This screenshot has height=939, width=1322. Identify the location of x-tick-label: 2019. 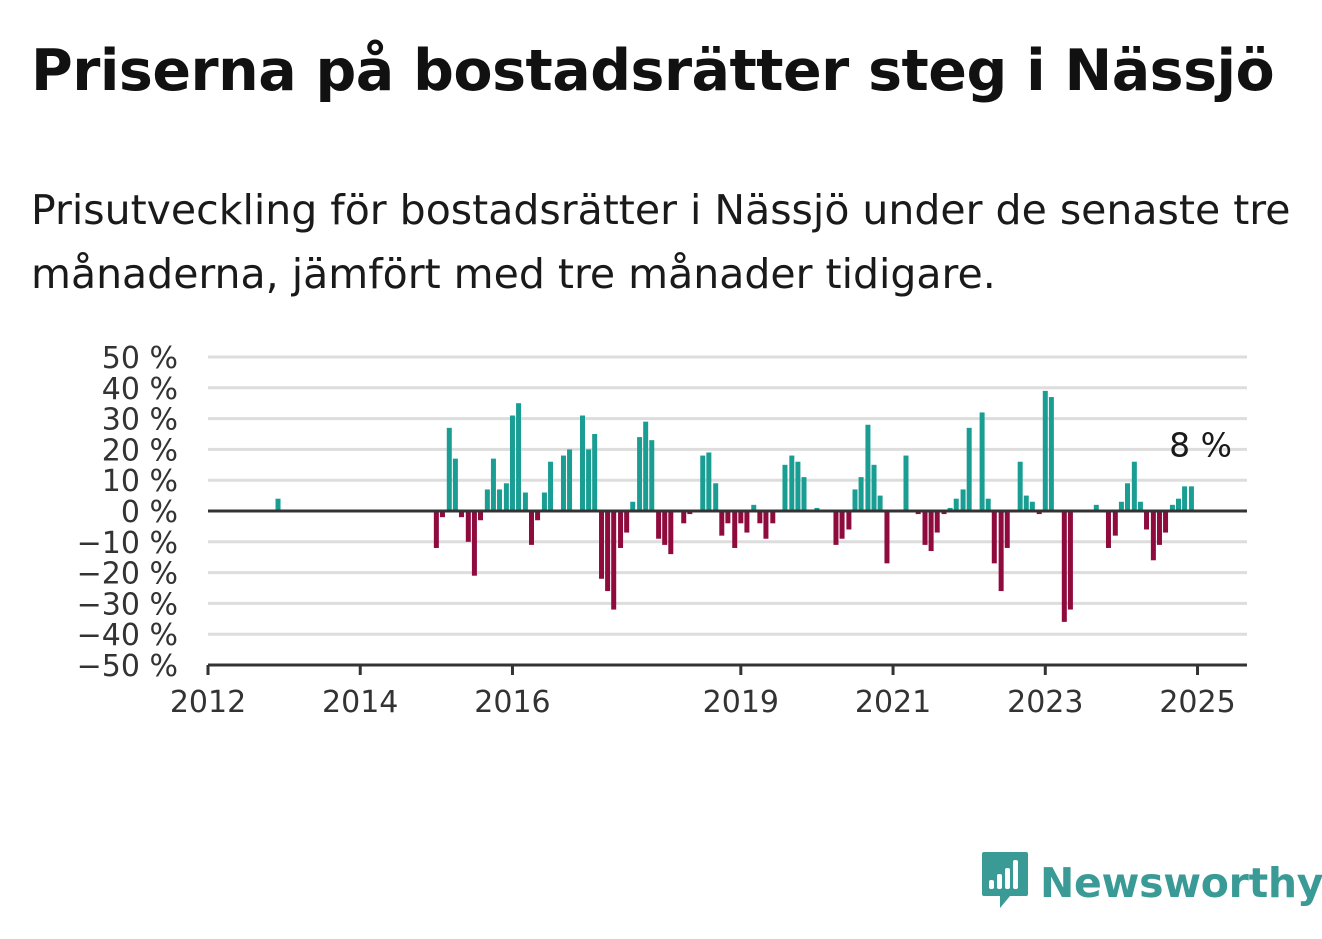
(741, 702).